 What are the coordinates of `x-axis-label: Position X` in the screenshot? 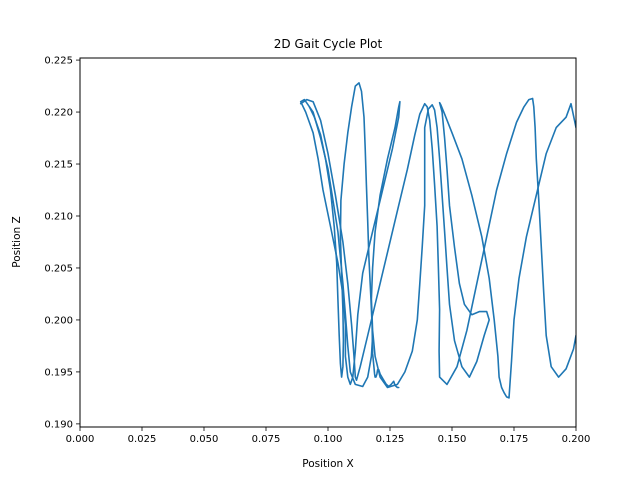 It's located at (327, 464).